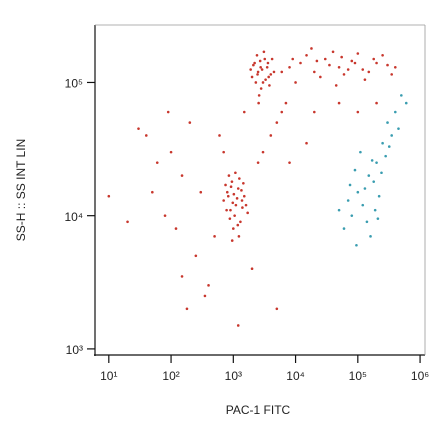 The width and height of the screenshot is (440, 441). Describe the element at coordinates (108, 376) in the screenshot. I see `x-tick-label: 10¹` at that location.